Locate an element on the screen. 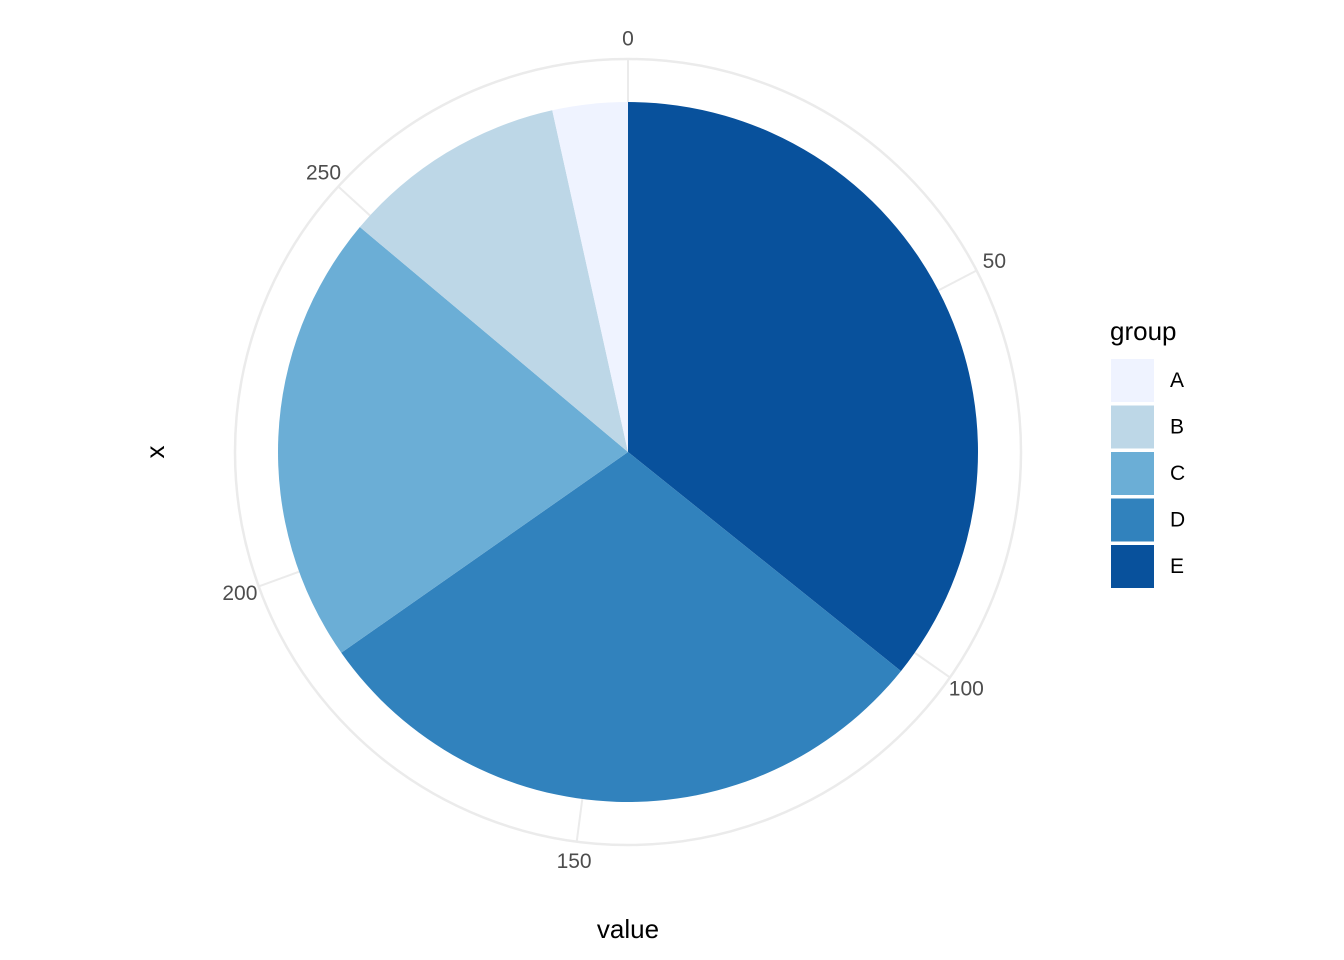 The image size is (1344, 960). legend-key-E is located at coordinates (1132, 566).